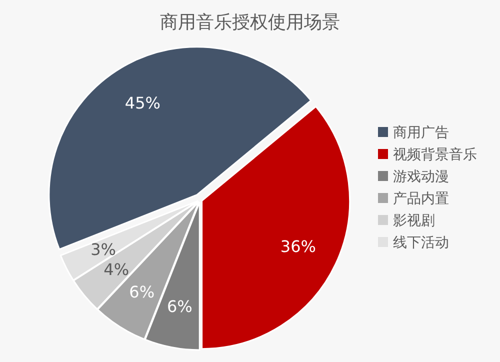  I want to click on legend-label: 线下活动, so click(421, 242).